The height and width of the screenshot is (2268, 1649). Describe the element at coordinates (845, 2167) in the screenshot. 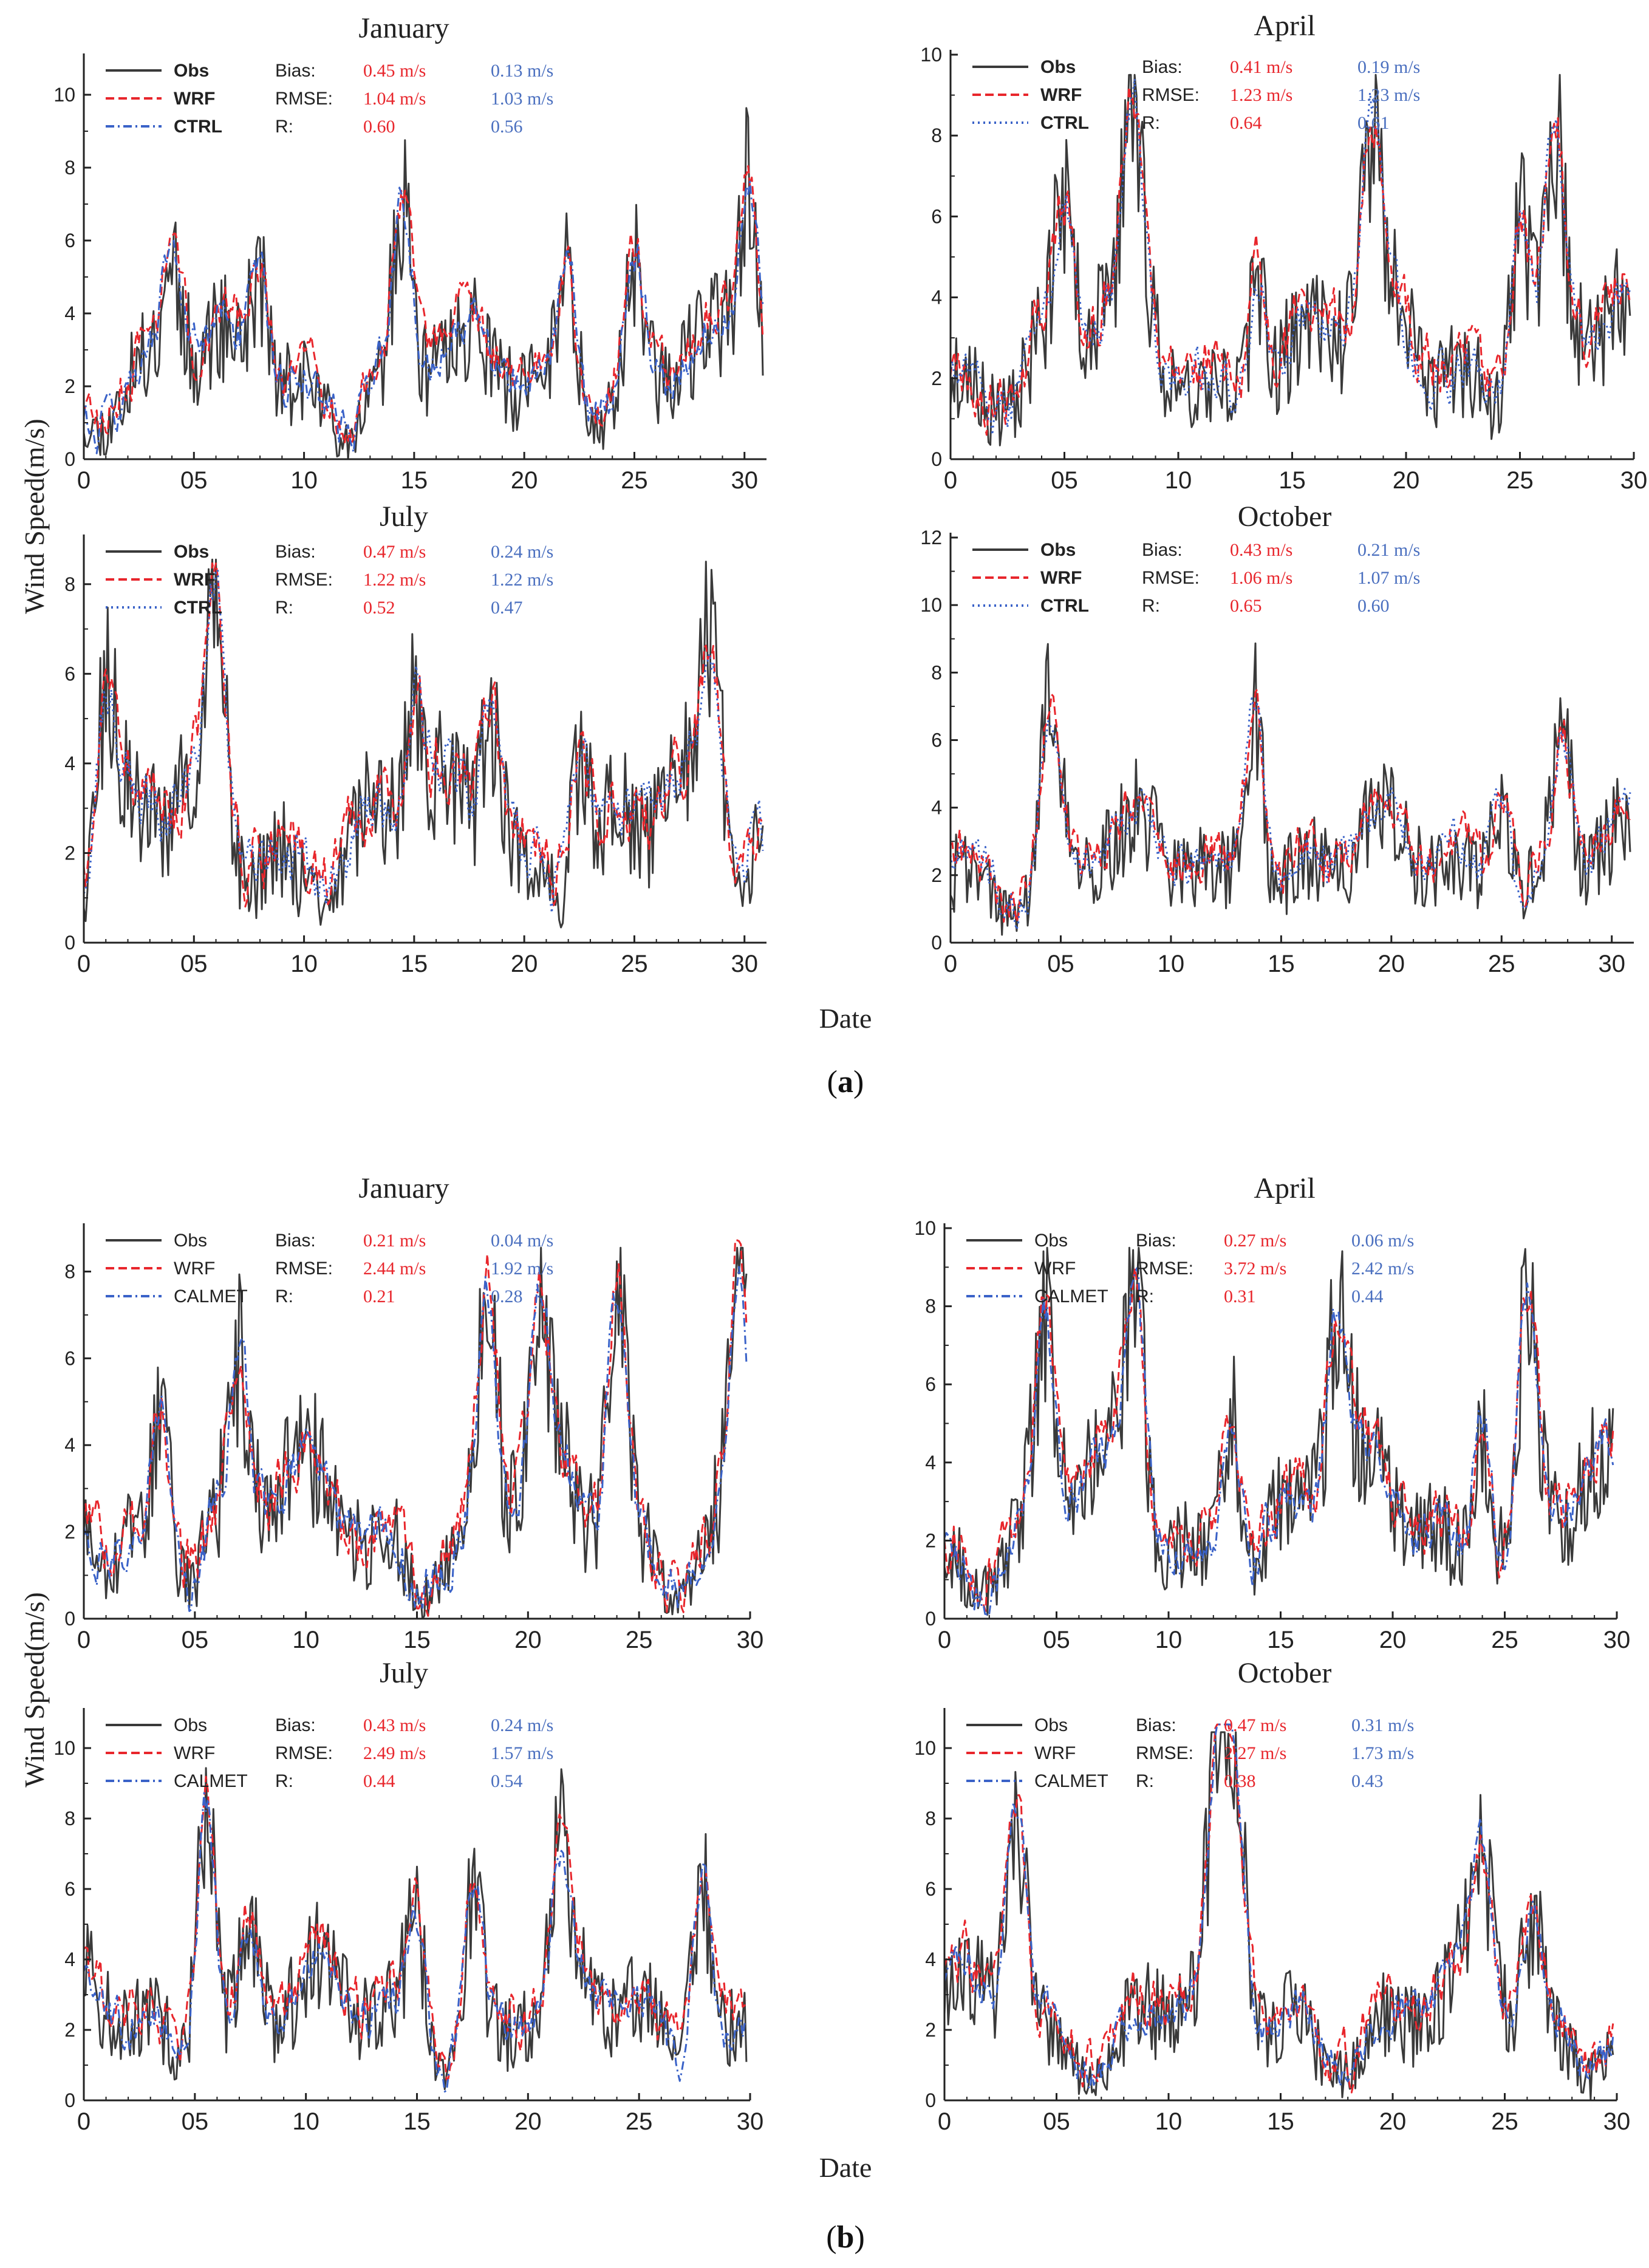

I see `x-axis-label-b: Date` at that location.